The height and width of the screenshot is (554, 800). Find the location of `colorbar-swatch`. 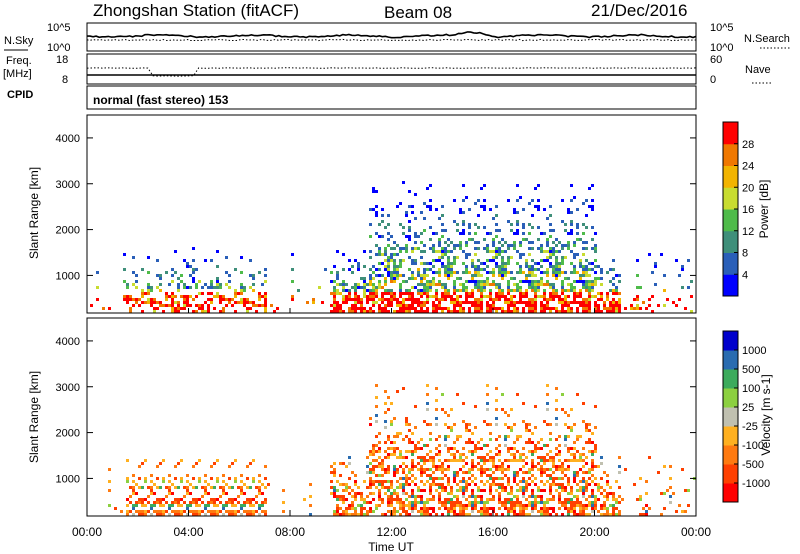

colorbar-swatch is located at coordinates (730, 398).